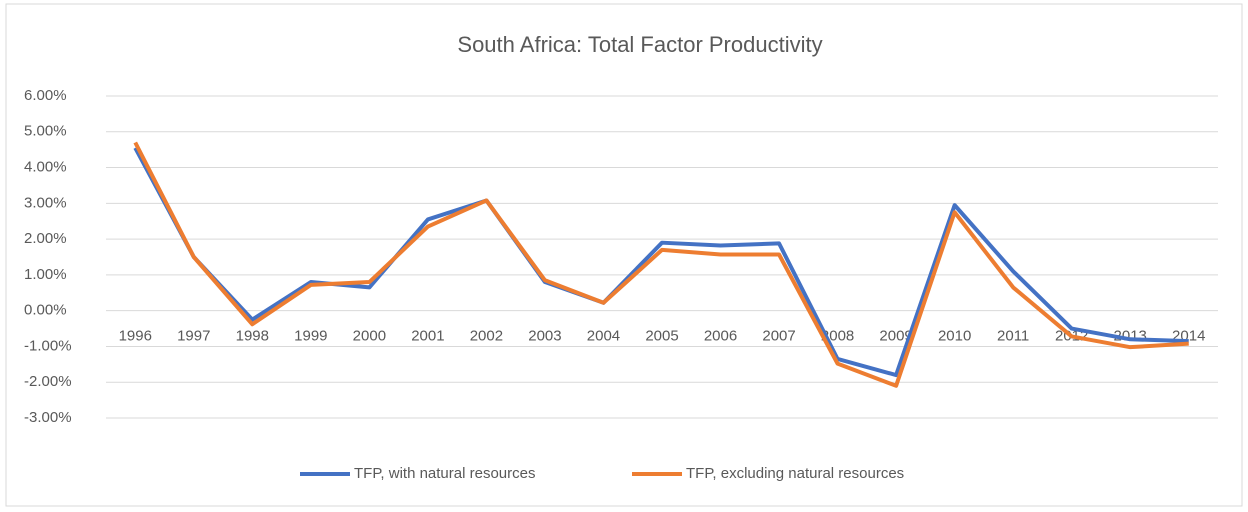 The width and height of the screenshot is (1248, 512). Describe the element at coordinates (603, 336) in the screenshot. I see `x-tick-label: 2004` at that location.